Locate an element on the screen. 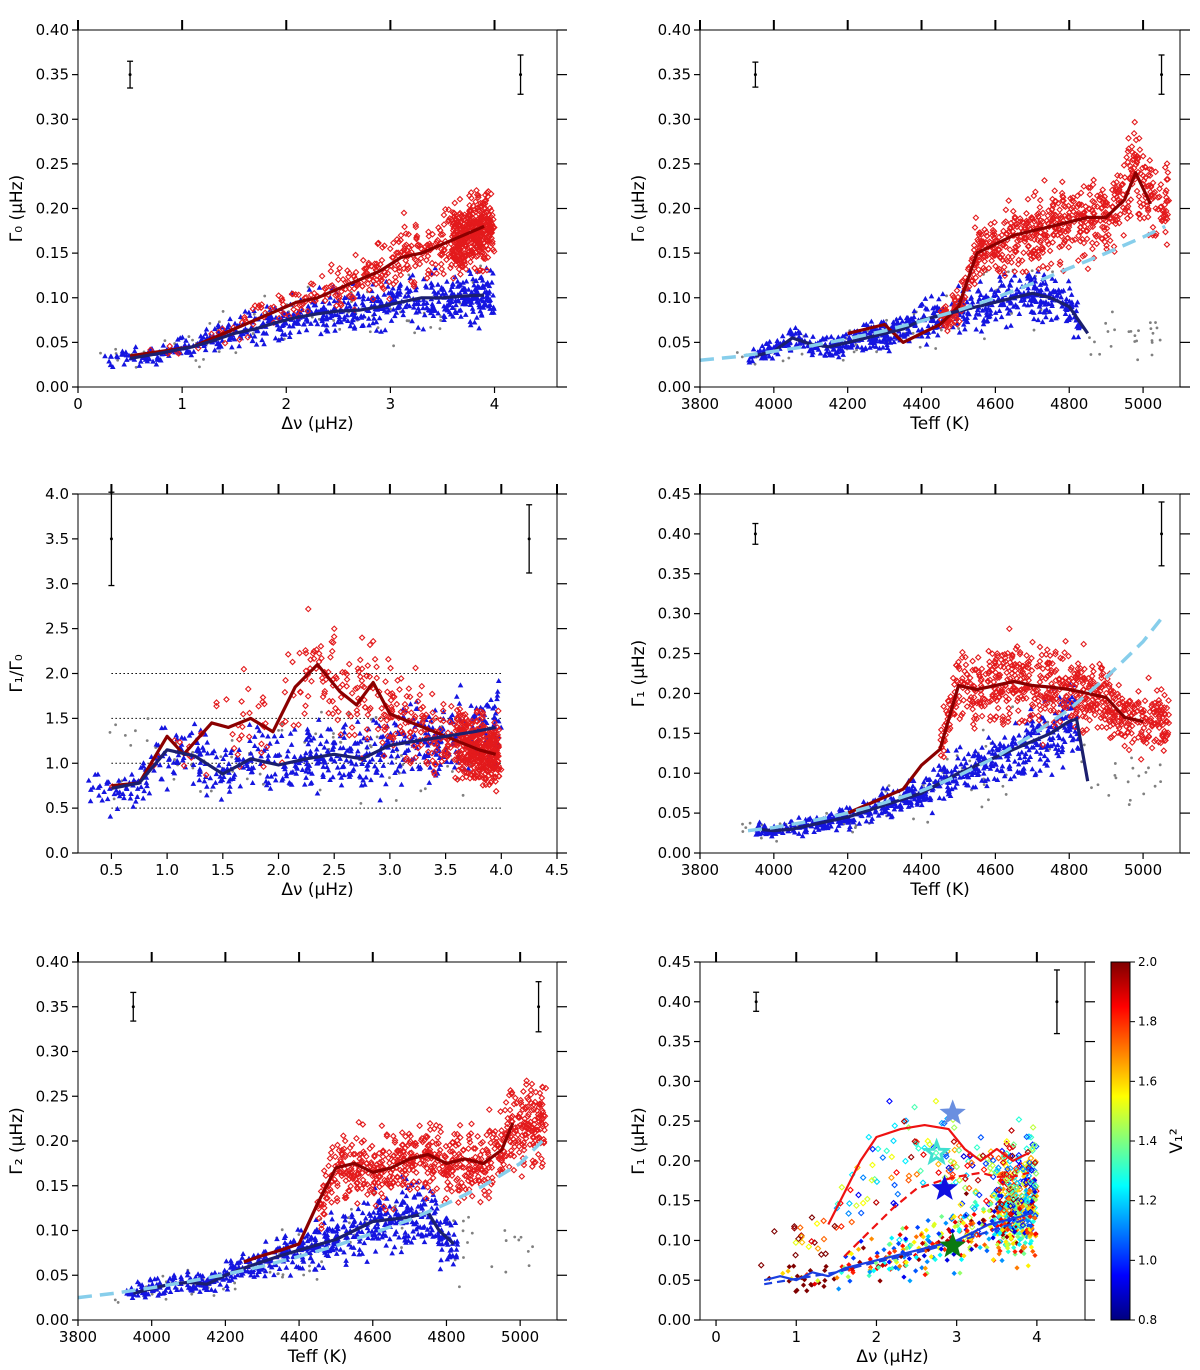 The image size is (1200, 1370). y-tick-label: 0.30 is located at coordinates (674, 119).